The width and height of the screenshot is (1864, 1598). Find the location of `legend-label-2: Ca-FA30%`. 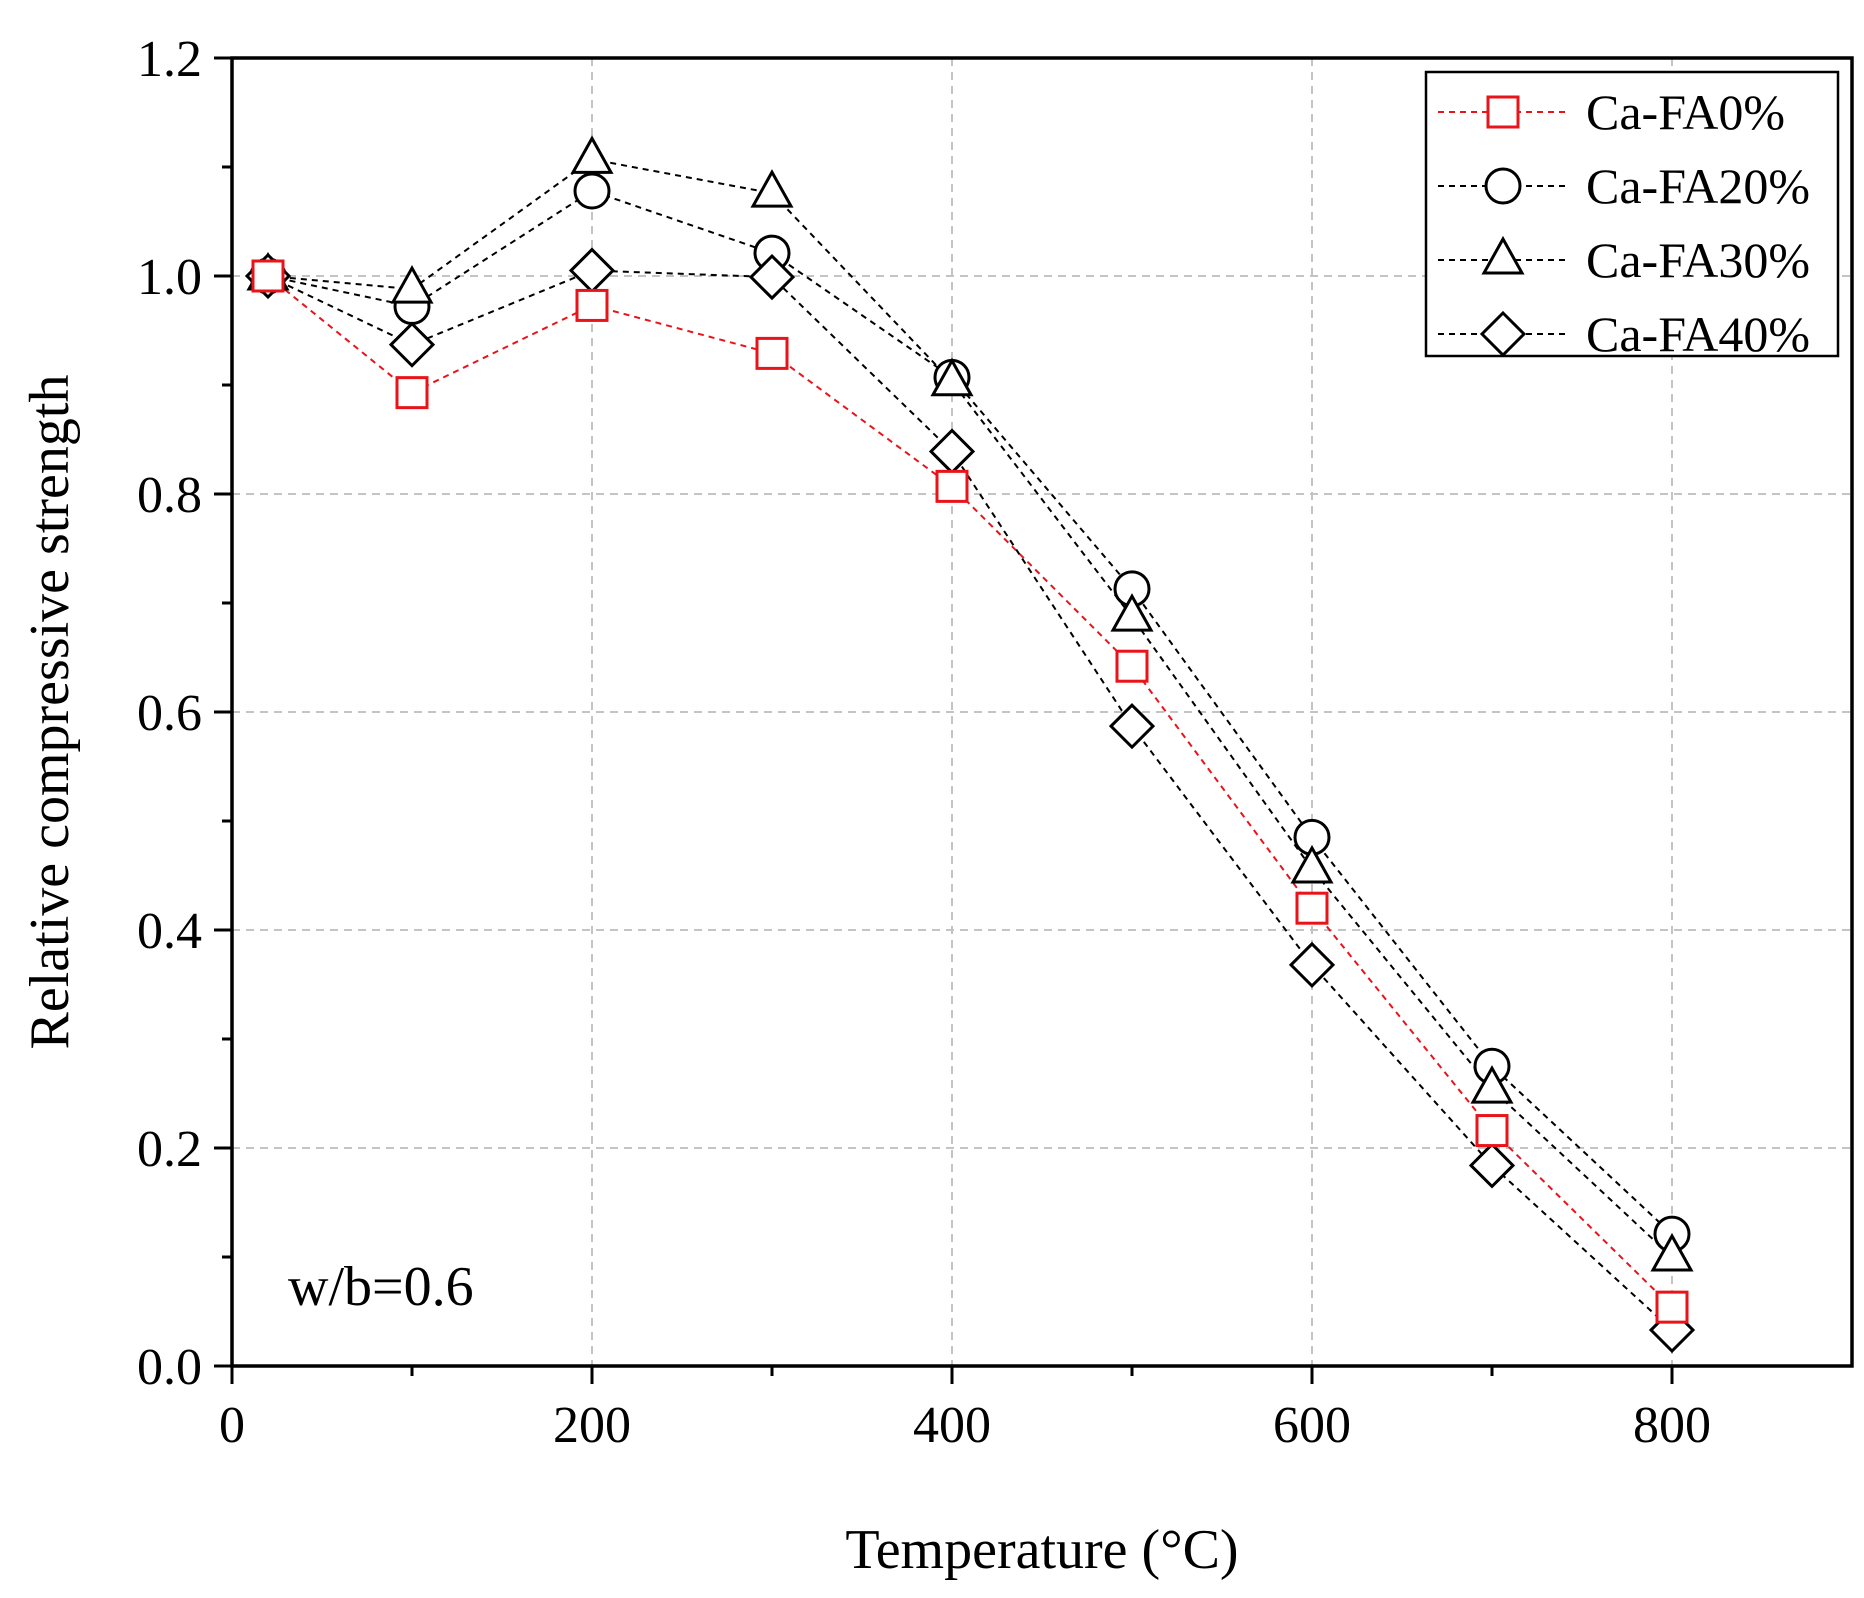

legend-label-2: Ca-FA30% is located at coordinates (1698, 260).